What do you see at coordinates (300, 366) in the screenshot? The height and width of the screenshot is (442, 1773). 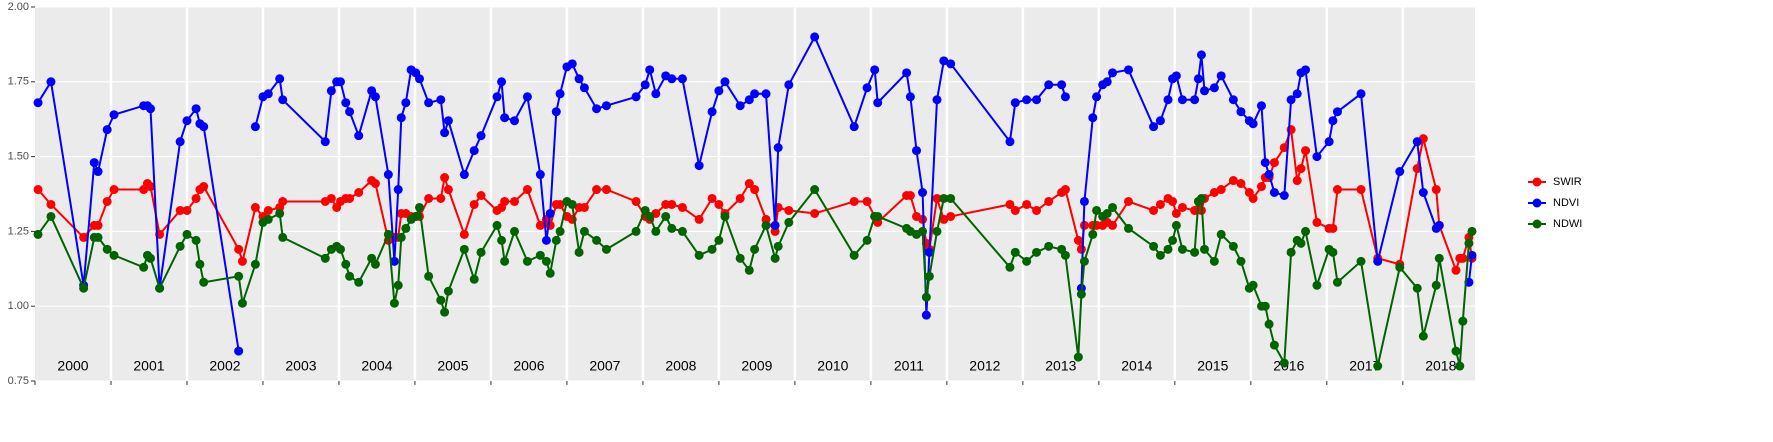 I see `x-tick-label: 2003` at bounding box center [300, 366].